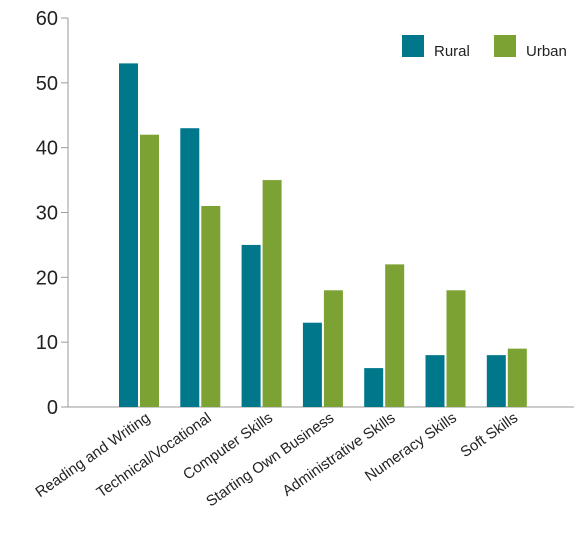  What do you see at coordinates (47, 84) in the screenshot?
I see `y-tick-label: 50` at bounding box center [47, 84].